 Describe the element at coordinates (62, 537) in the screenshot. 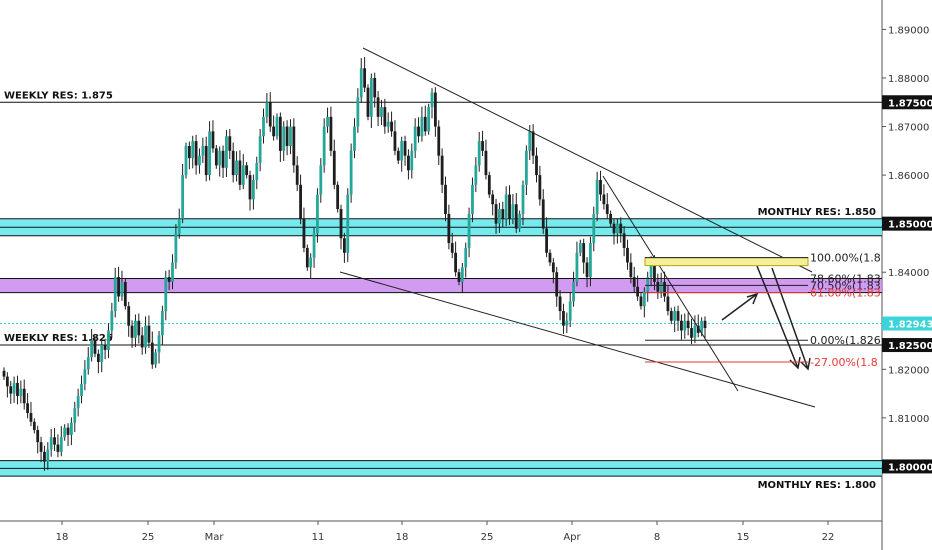

I see `time-tick-label: 18` at that location.